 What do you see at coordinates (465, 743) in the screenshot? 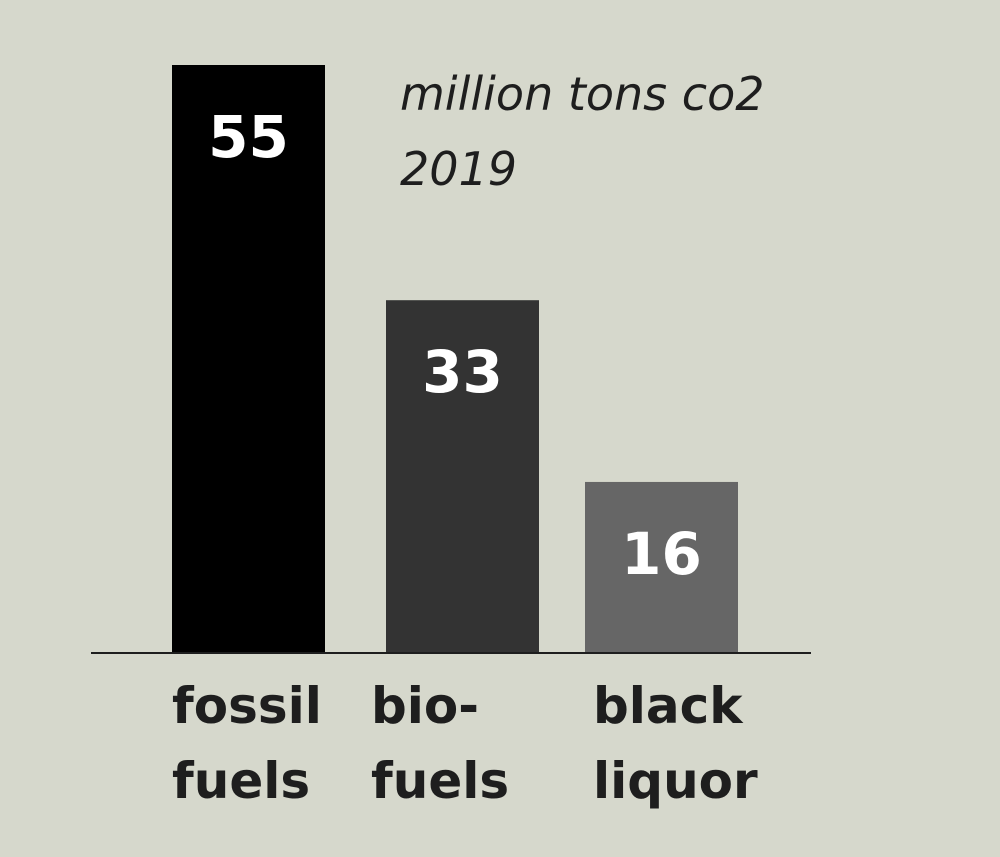
I see `category-labels-group: fossil fuels bio-fuels black liquor` at bounding box center [465, 743].